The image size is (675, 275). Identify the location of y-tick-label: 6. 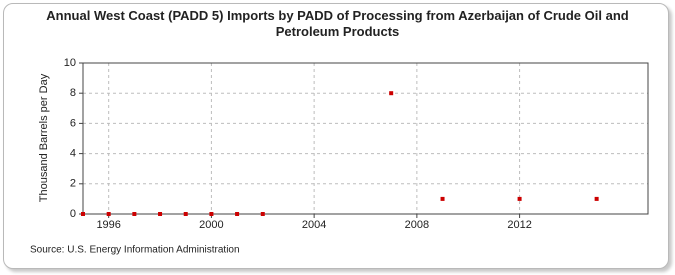
(73, 123).